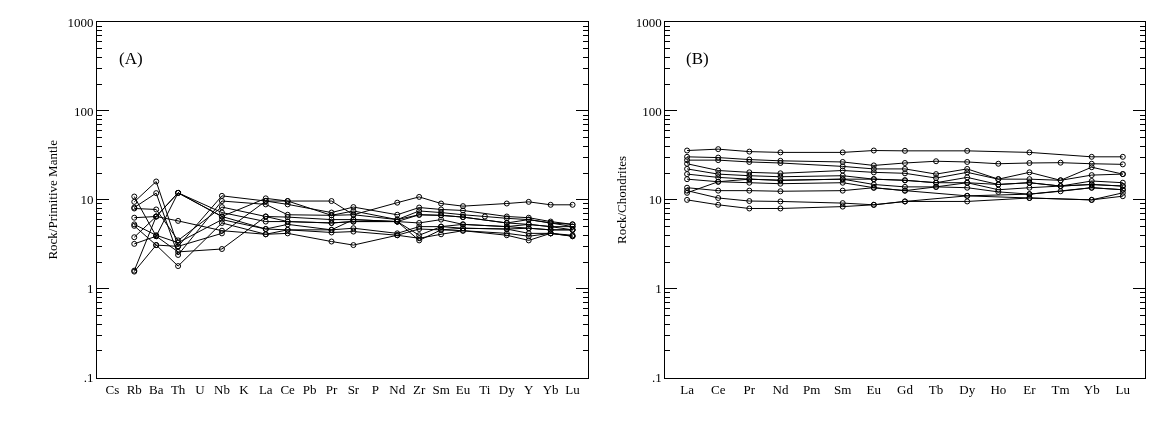 The height and width of the screenshot is (446, 1155). Describe the element at coordinates (353, 390) in the screenshot. I see `x-tick-label: Sr` at that location.